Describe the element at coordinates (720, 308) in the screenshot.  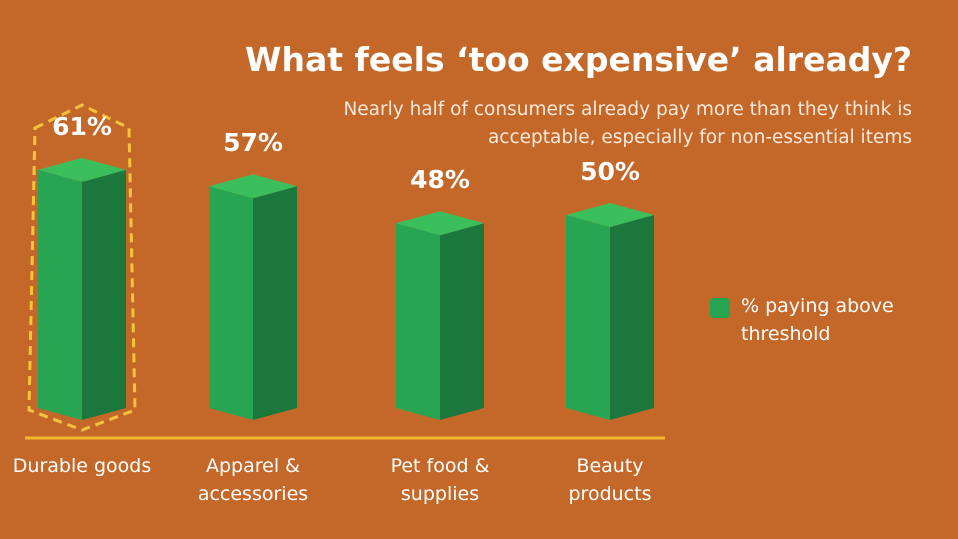
I see `legend-swatch` at that location.